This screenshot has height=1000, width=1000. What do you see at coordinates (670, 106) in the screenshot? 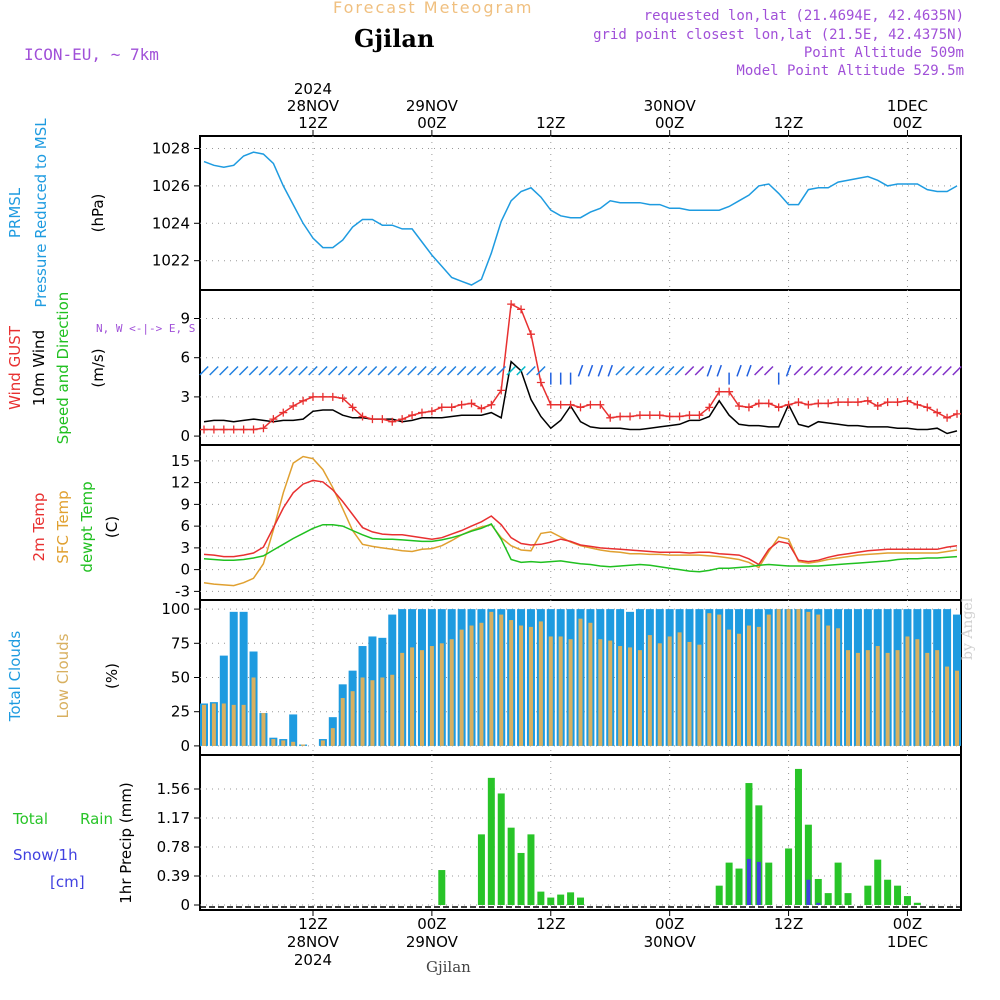
I see `top-time-label: 30NOV` at bounding box center [670, 106].